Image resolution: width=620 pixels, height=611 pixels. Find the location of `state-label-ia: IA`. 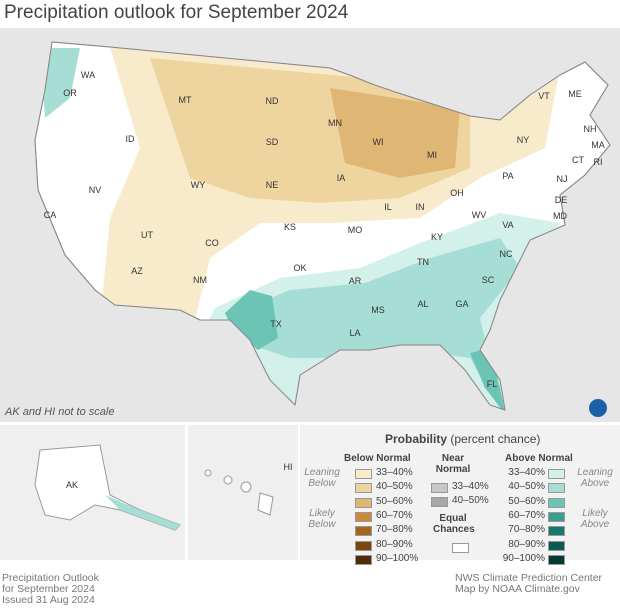

state-label-ia: IA is located at coordinates (341, 178).